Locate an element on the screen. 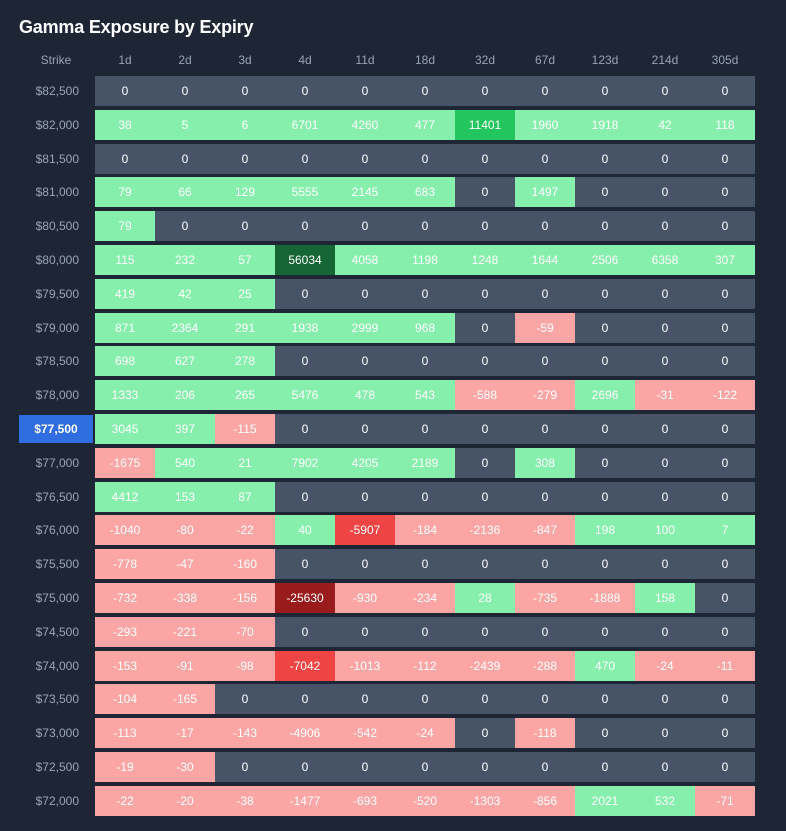  heatmap-cell: 79 is located at coordinates (125, 226).